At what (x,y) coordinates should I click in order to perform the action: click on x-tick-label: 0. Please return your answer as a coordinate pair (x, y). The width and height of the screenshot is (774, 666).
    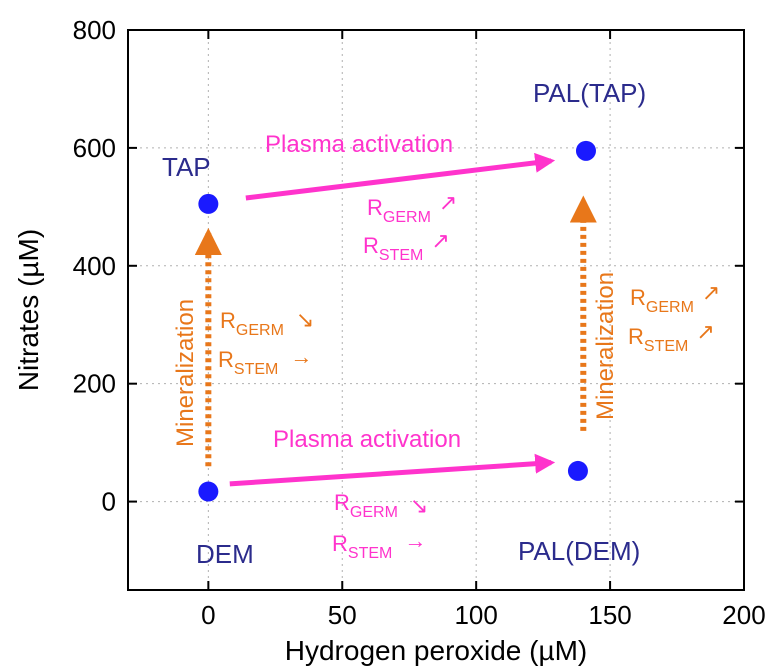
    Looking at the image, I should click on (208, 615).